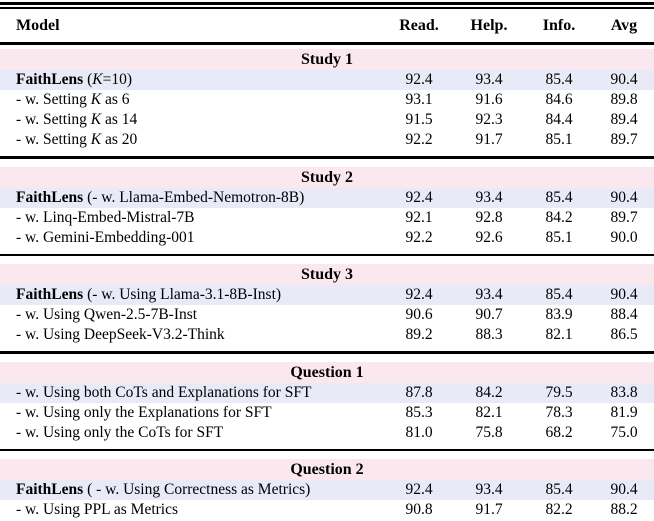  Describe the element at coordinates (419, 314) in the screenshot. I see `metric-value: 90.6` at that location.